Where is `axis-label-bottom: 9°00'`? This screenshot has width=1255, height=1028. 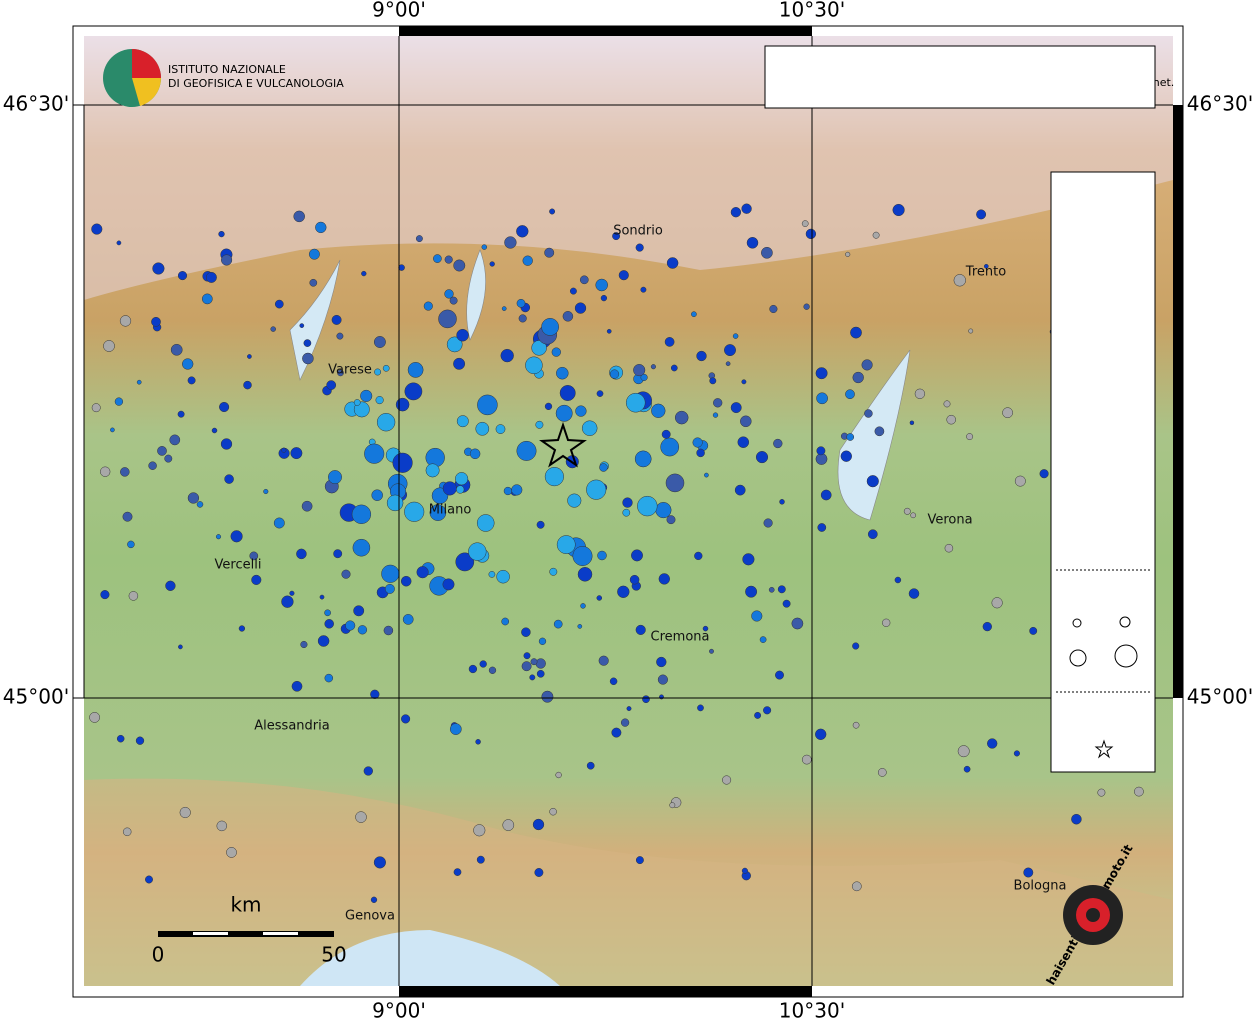
axis-label-bottom: 9°00' is located at coordinates (399, 1011).